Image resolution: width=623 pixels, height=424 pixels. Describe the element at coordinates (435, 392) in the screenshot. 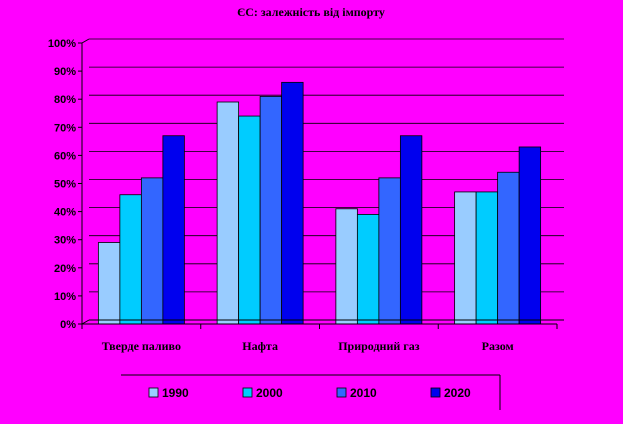

I see `legend-swatch-2020` at that location.